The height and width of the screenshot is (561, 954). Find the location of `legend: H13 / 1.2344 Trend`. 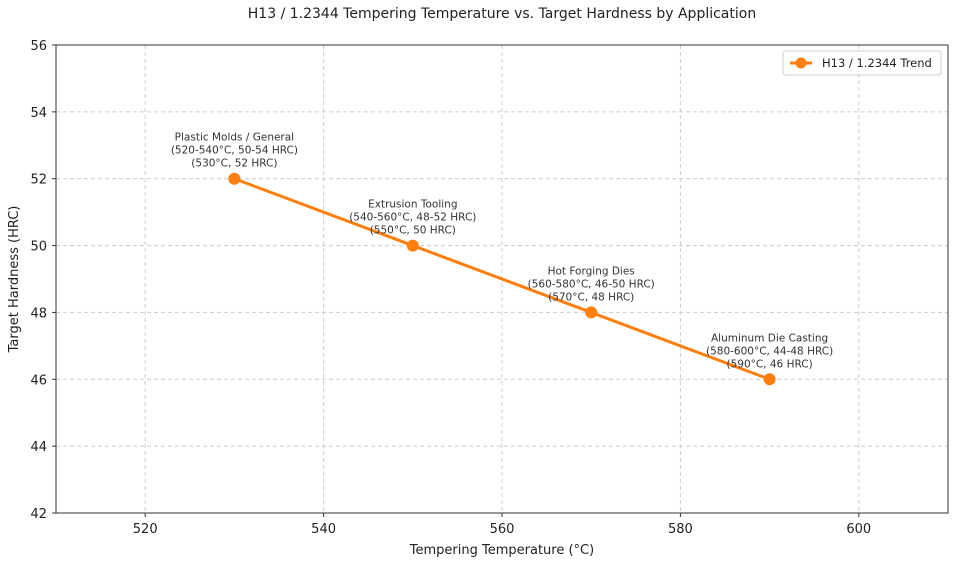

legend: H13 / 1.2344 Trend is located at coordinates (862, 63).